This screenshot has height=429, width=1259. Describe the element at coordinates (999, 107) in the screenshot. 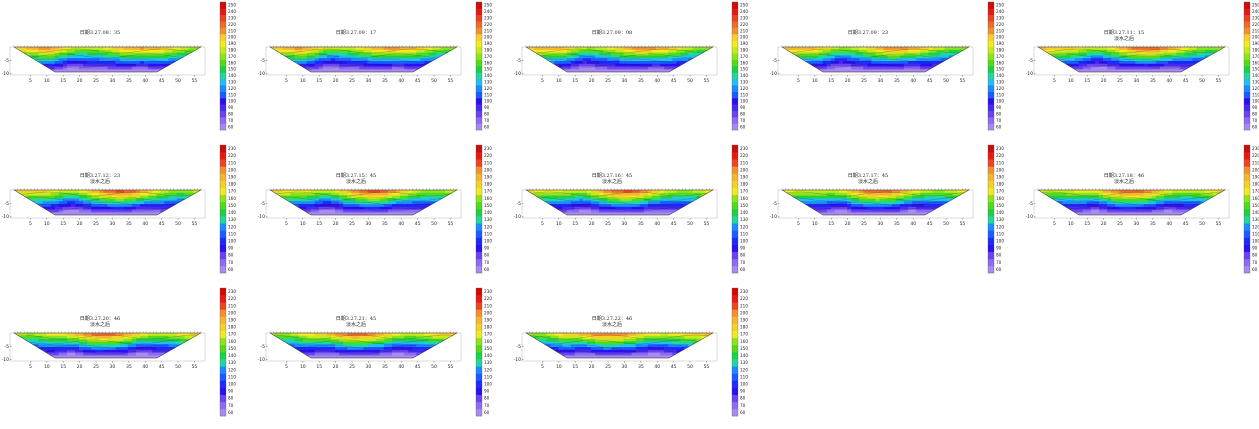

I see `colorbar-tick-label: 90` at that location.